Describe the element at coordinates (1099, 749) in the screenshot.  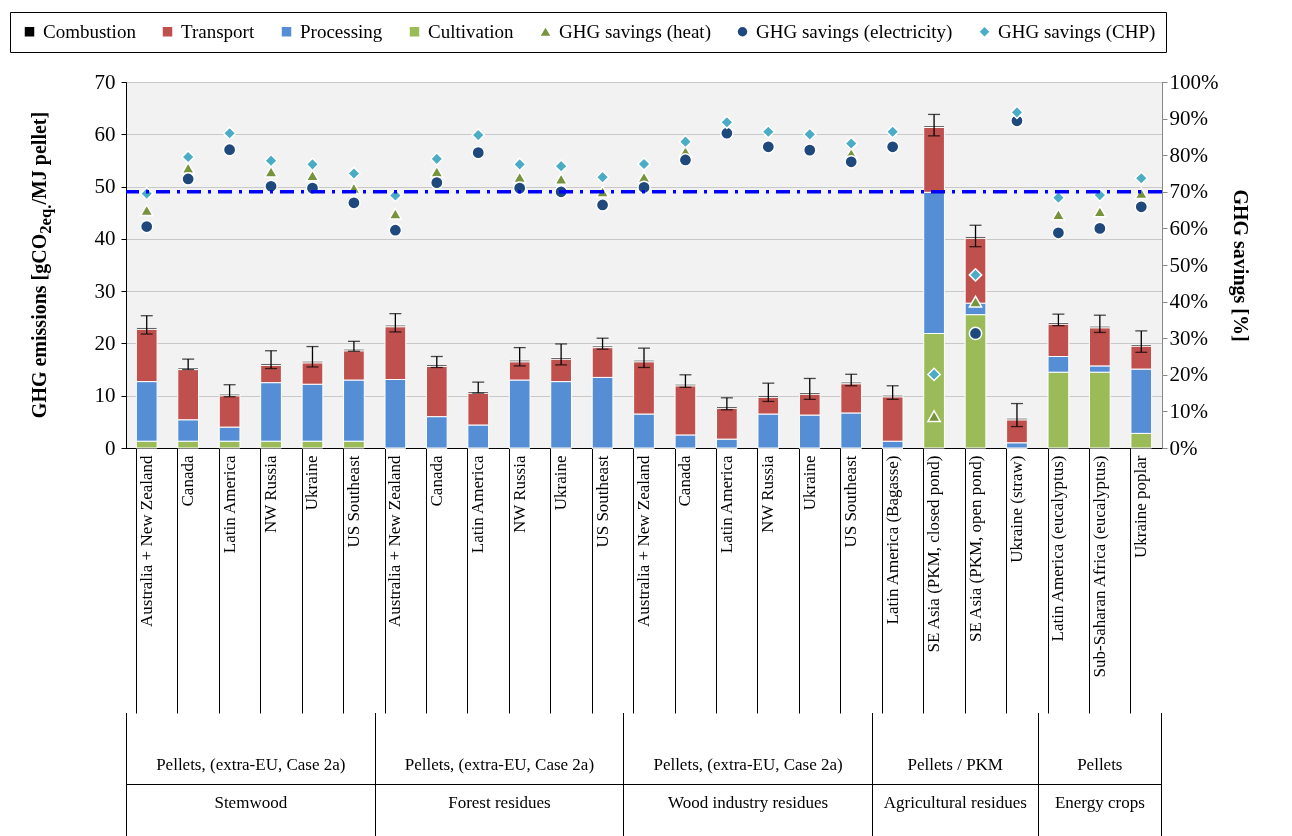
I see `text: Pellets` at that location.